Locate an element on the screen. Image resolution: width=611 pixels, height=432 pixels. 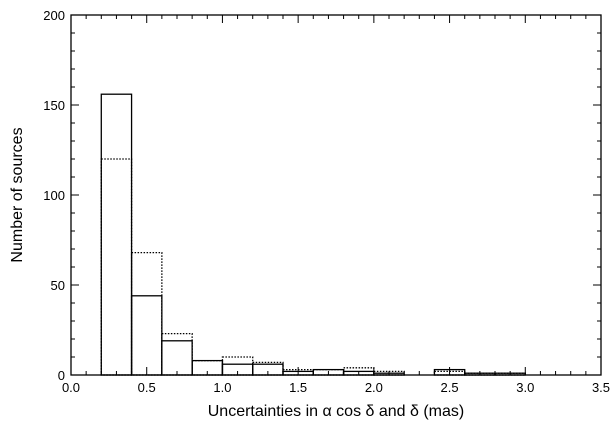
x-tick-label: 1.0 is located at coordinates (222, 387).